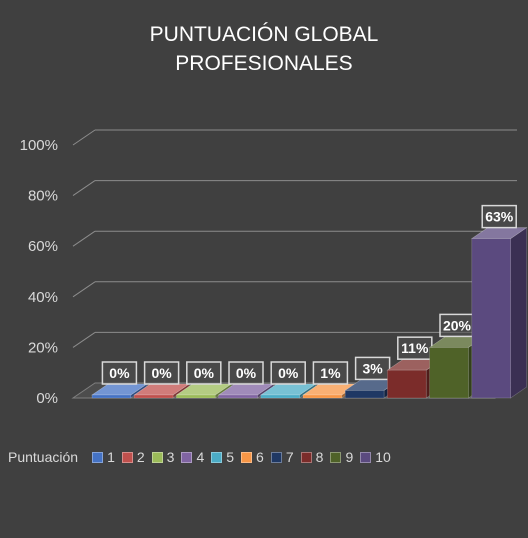 This screenshot has height=538, width=528. Describe the element at coordinates (264, 49) in the screenshot. I see `chart-title: PUNTUACIÓN GLOBAL PROFESIONALES` at that location.